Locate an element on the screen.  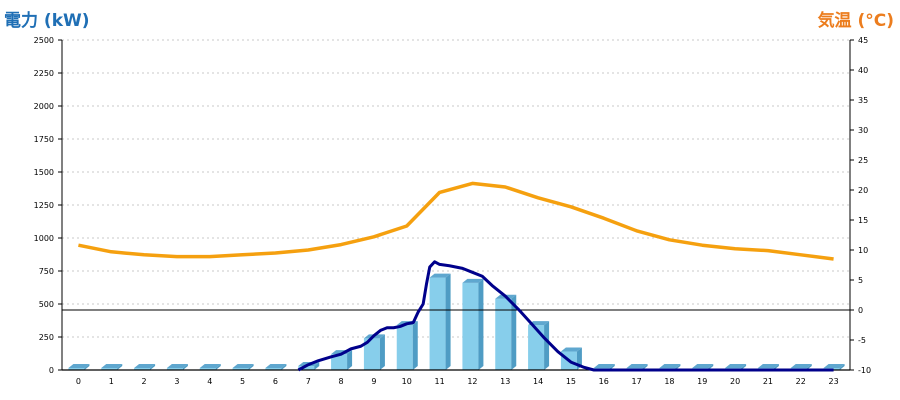
x-tick-label: 8 is located at coordinates (341, 381).